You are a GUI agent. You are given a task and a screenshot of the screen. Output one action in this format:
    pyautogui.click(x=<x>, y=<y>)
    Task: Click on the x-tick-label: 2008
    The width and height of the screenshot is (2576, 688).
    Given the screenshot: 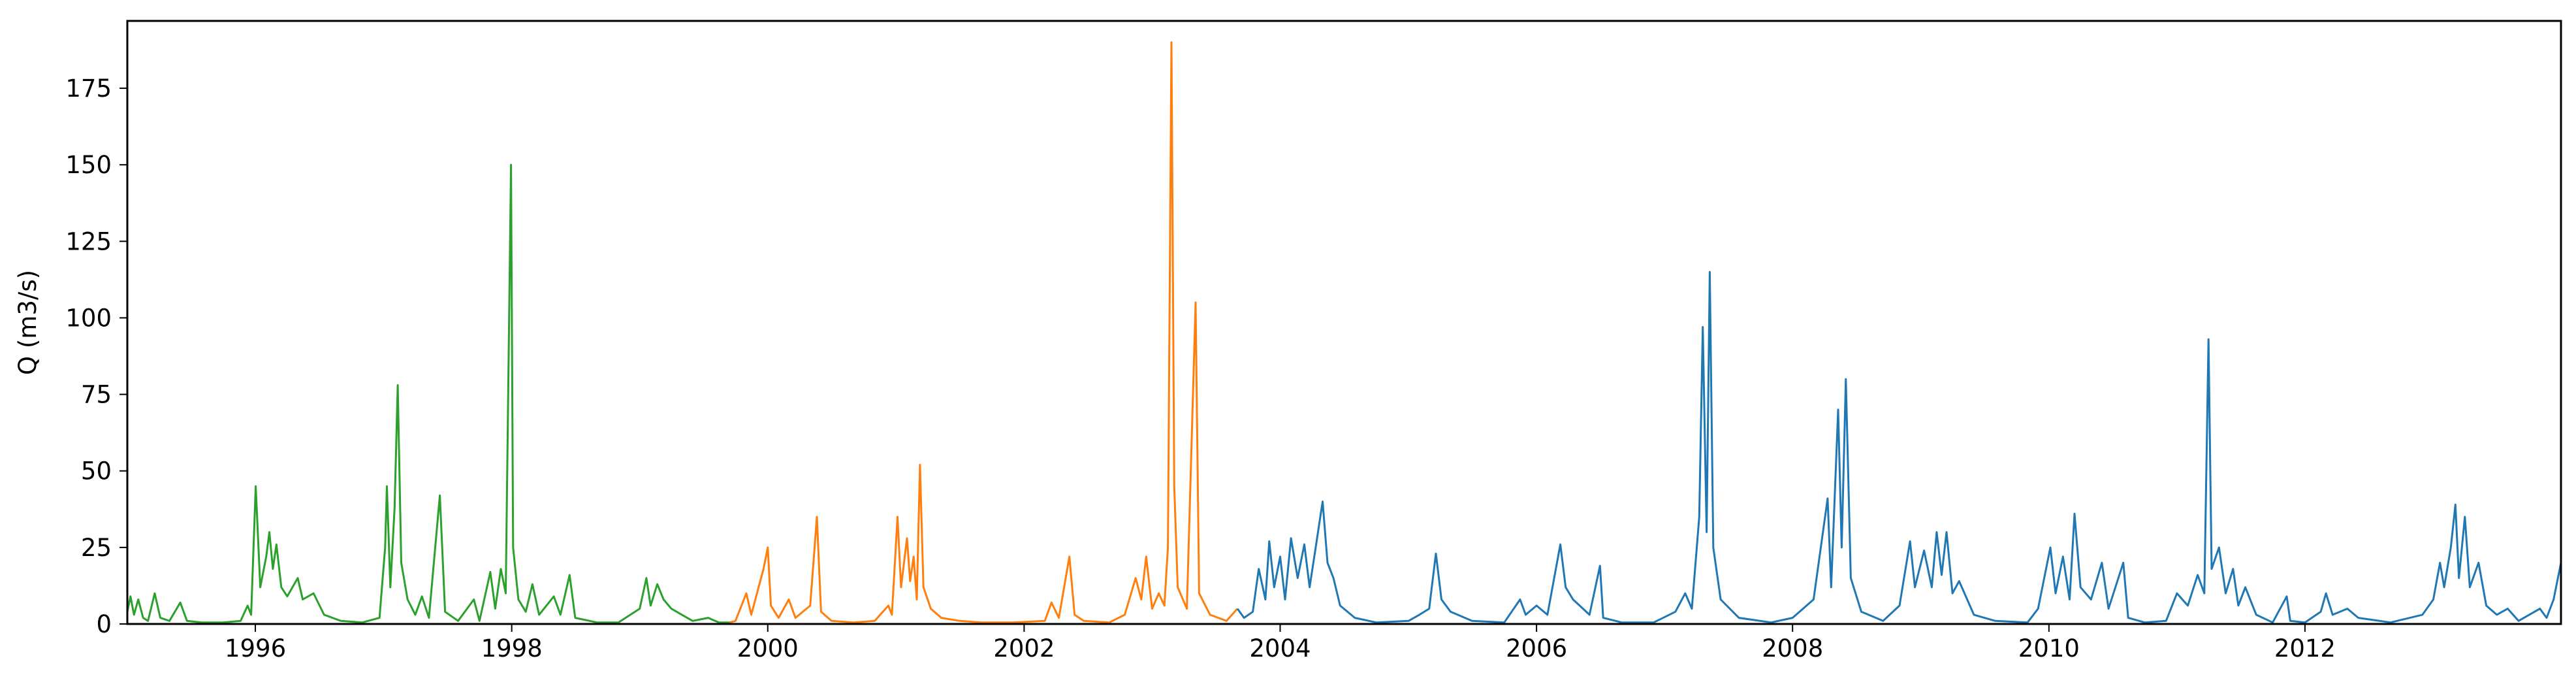 What is the action you would take?
    pyautogui.click(x=1792, y=648)
    